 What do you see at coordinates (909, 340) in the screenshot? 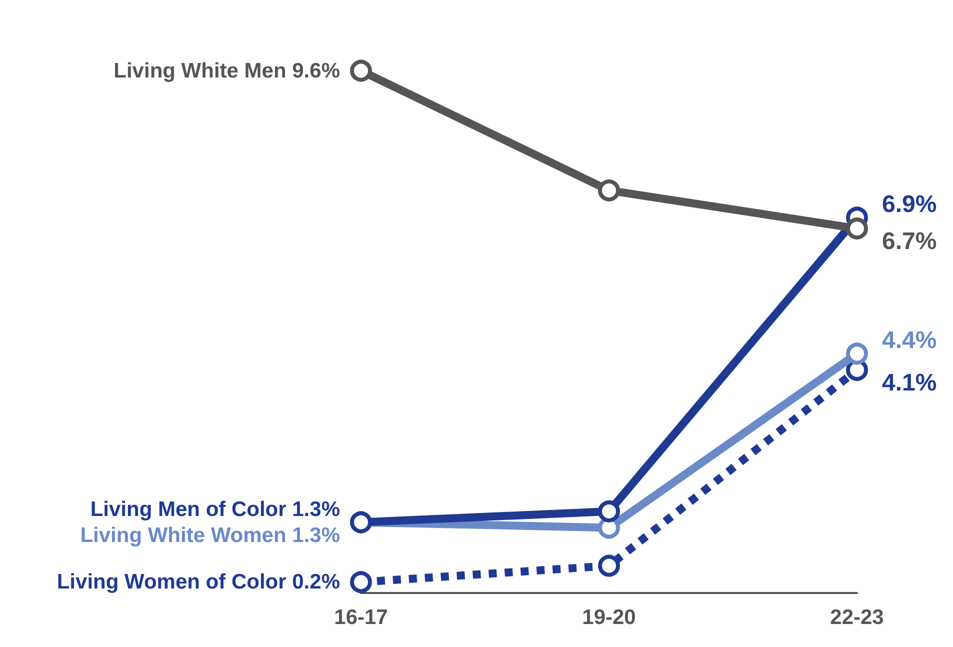
I see `data-label: 4.4%` at bounding box center [909, 340].